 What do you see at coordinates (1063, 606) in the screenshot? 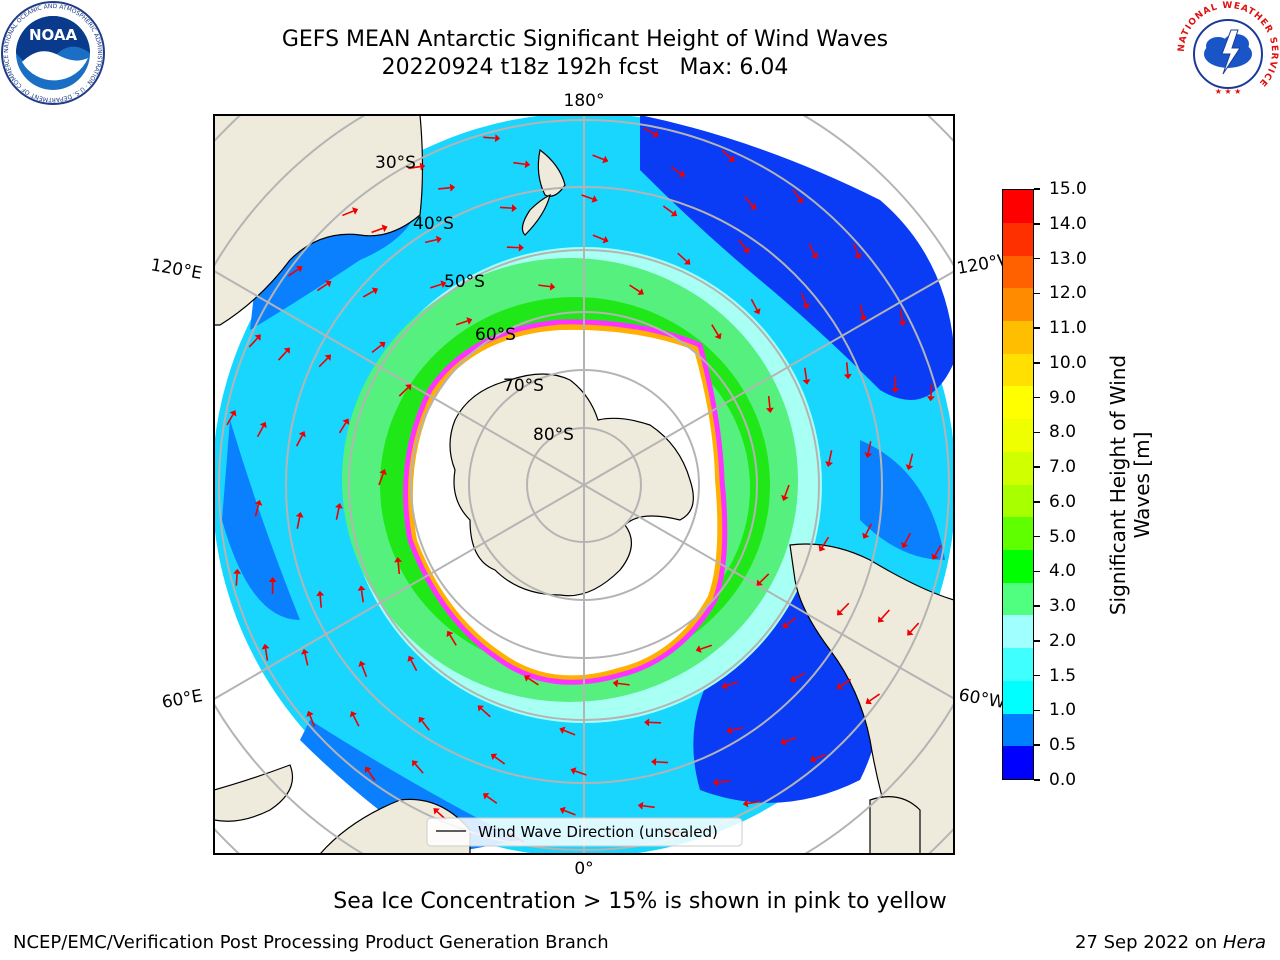
I see `colorbar-tick-label: 3.0` at bounding box center [1063, 606].